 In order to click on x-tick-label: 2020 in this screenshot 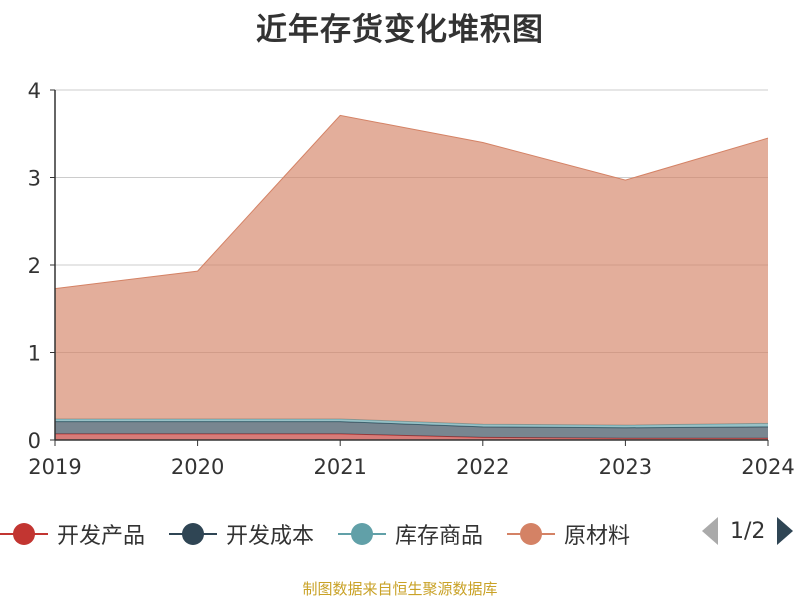, I will do `click(197, 467)`.